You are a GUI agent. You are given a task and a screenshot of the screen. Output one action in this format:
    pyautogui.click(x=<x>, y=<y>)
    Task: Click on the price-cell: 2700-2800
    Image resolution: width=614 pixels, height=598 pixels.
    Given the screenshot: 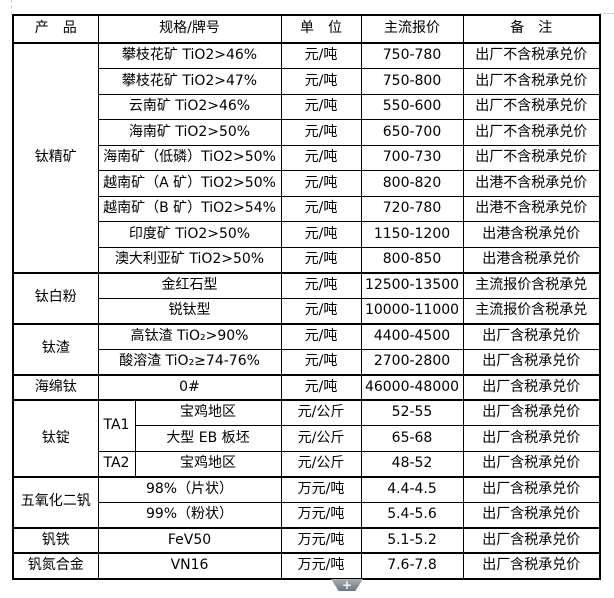 What is the action you would take?
    pyautogui.click(x=412, y=361)
    